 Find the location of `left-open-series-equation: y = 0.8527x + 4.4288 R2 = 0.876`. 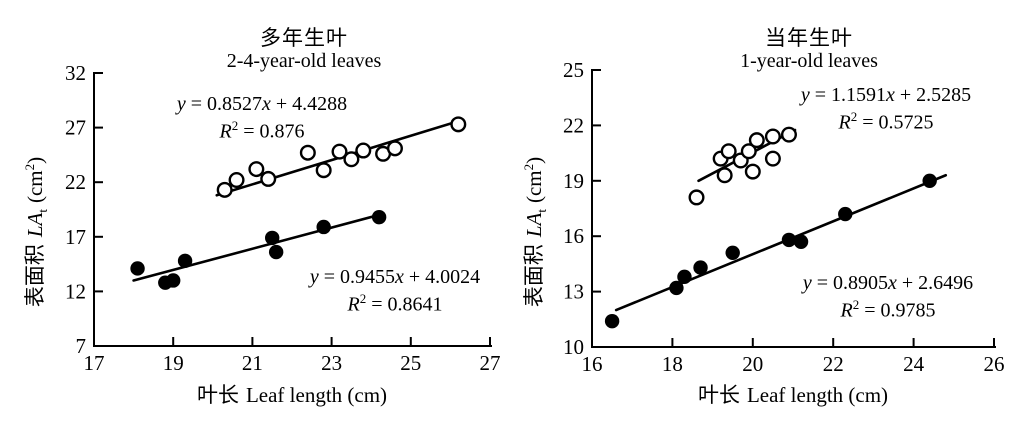

left-open-series-equation: y = 0.8527x + 4.4288 R2 = 0.876 is located at coordinates (262, 118).